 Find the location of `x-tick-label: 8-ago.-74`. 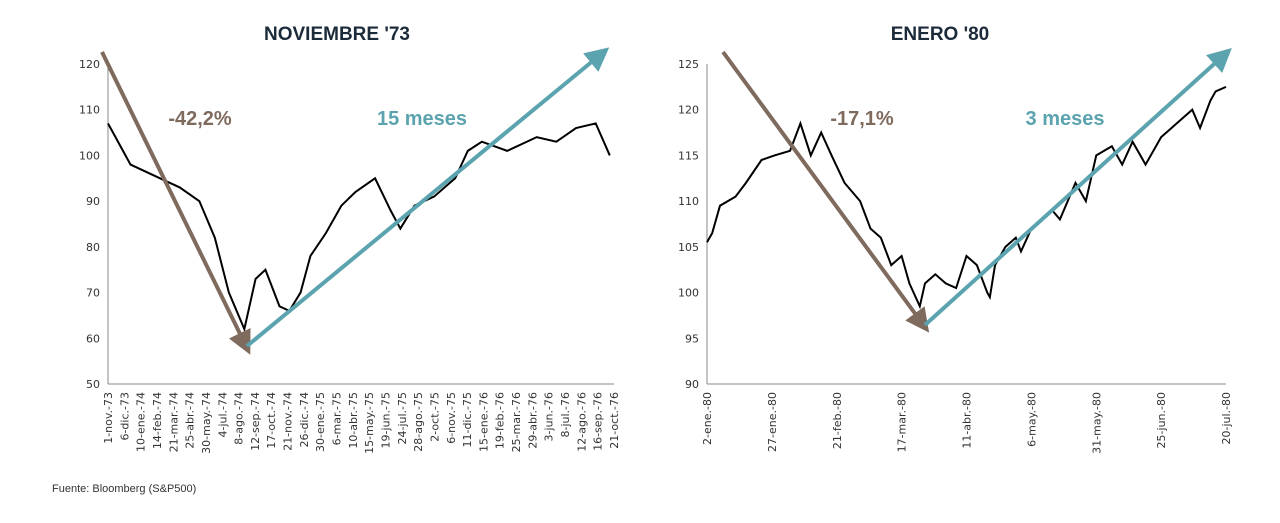

x-tick-label: 8-ago.-74 is located at coordinates (239, 418).